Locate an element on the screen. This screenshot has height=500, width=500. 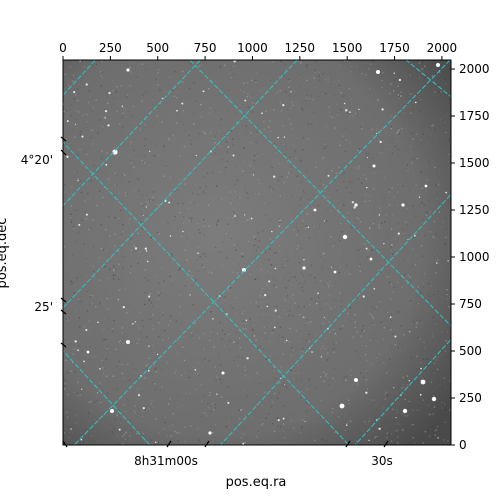
top-tick-label: 1500 is located at coordinates (347, 48).